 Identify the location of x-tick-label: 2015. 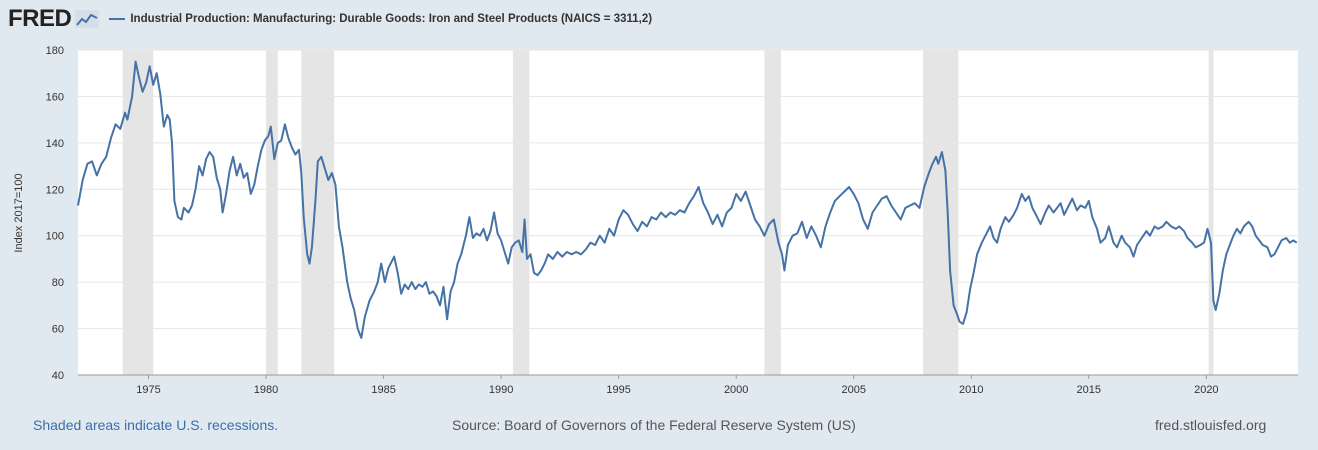
(1089, 390).